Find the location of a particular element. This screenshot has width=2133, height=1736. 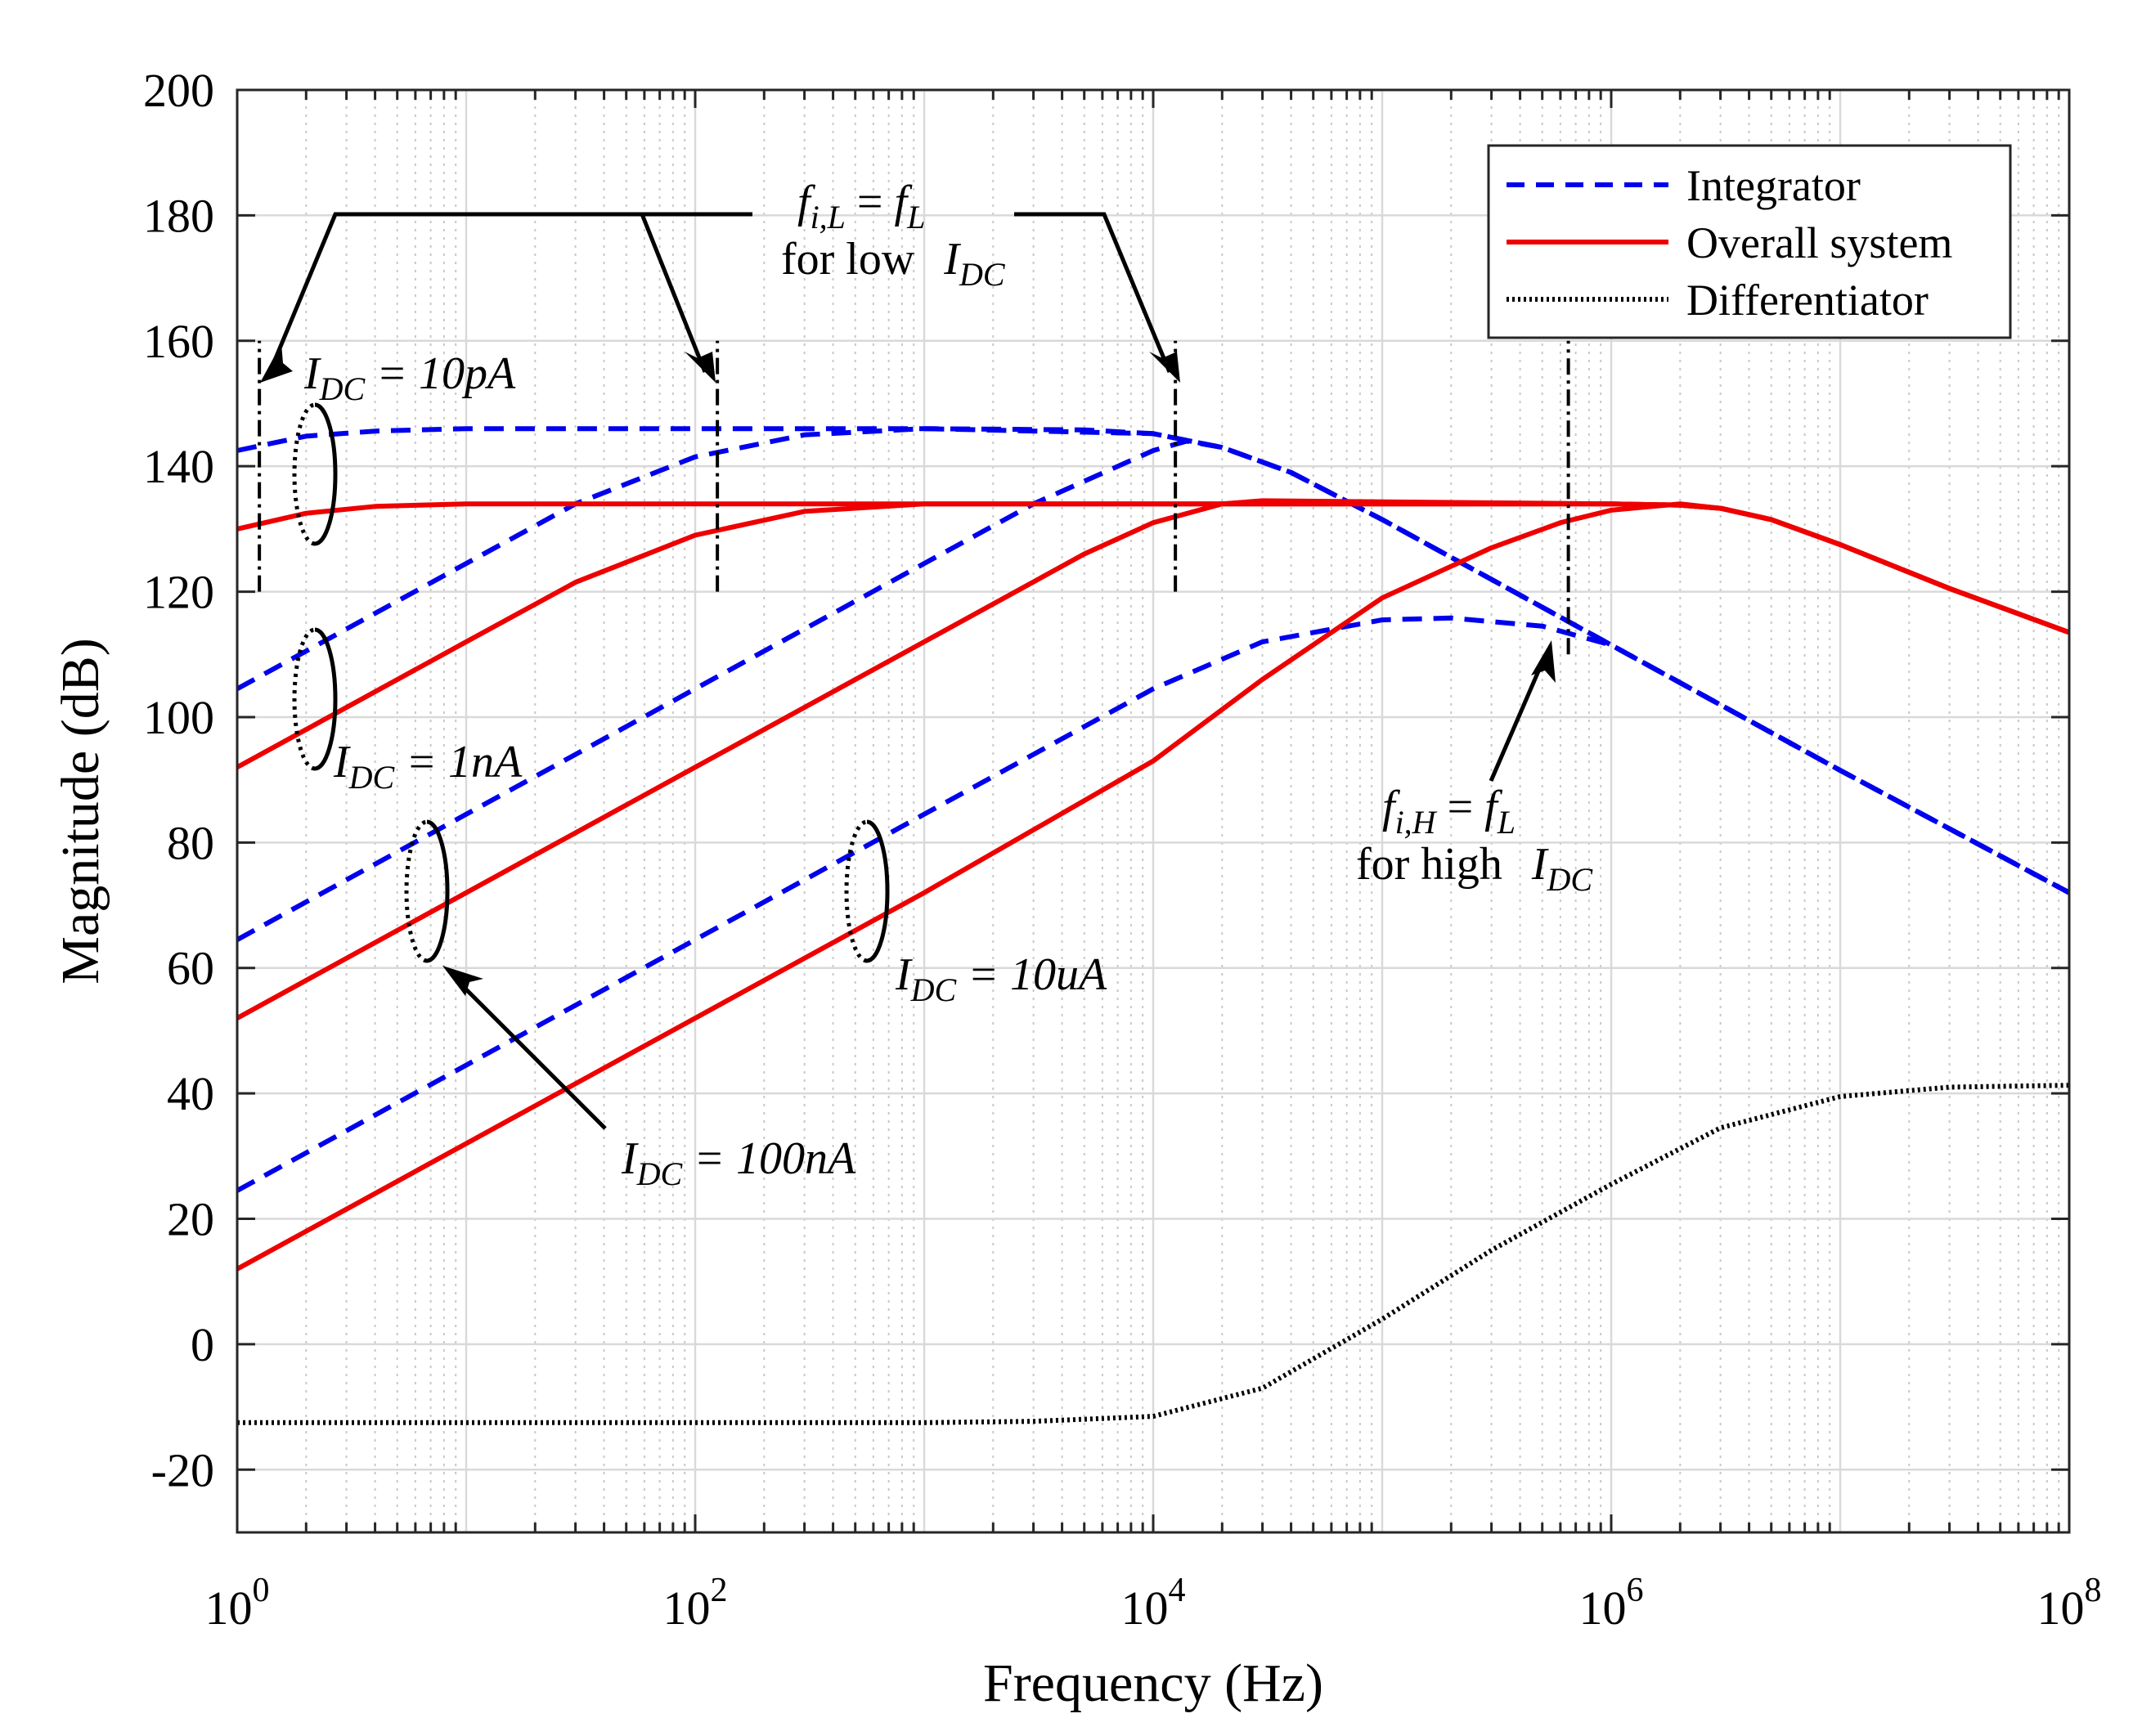

annot-fiH-idc: I is located at coordinates (1540, 865).